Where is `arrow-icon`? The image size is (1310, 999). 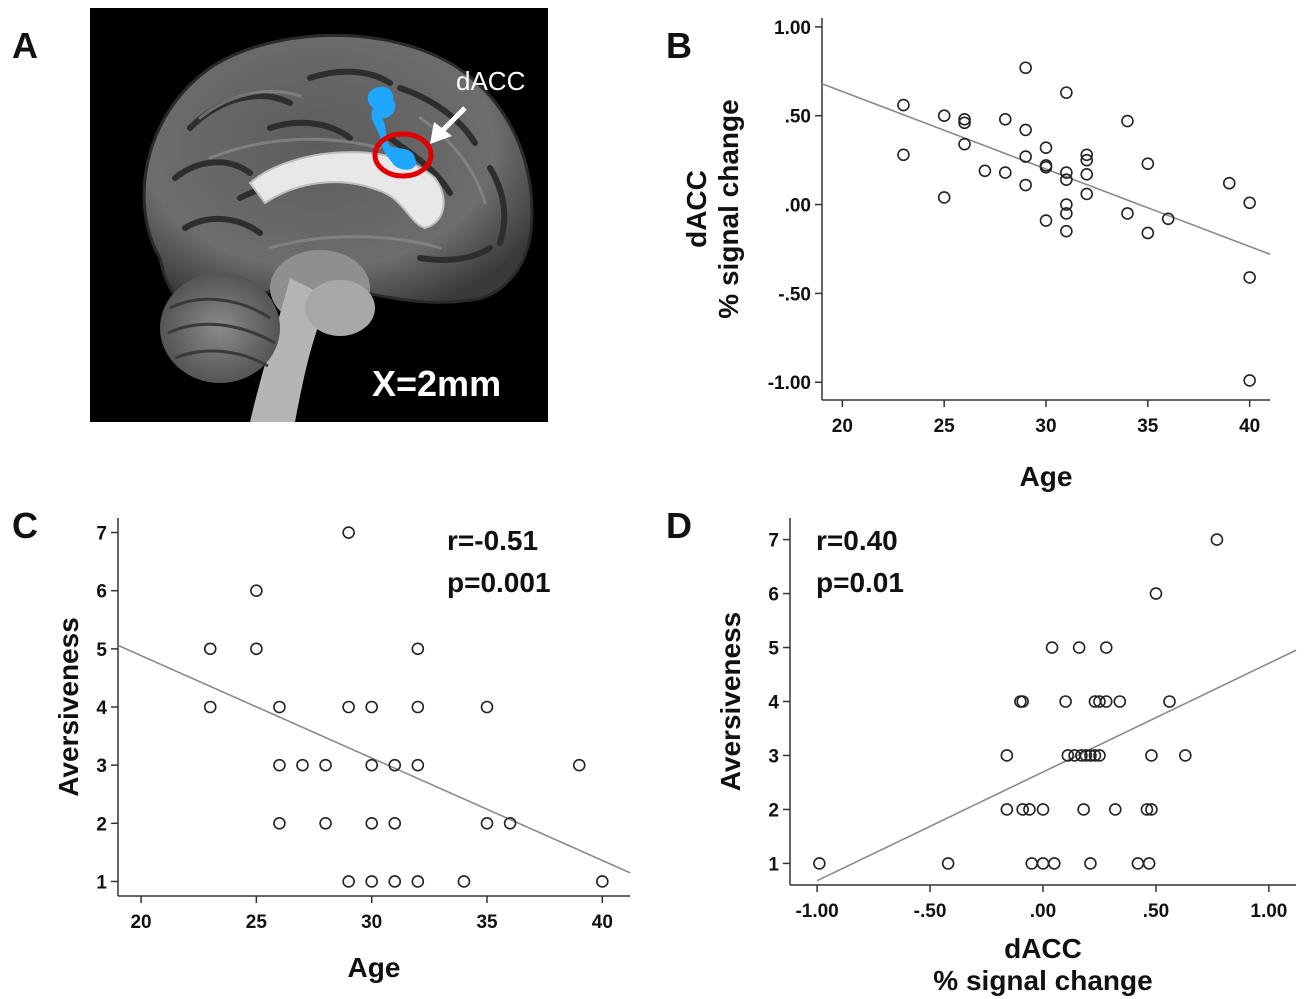 arrow-icon is located at coordinates (448, 125).